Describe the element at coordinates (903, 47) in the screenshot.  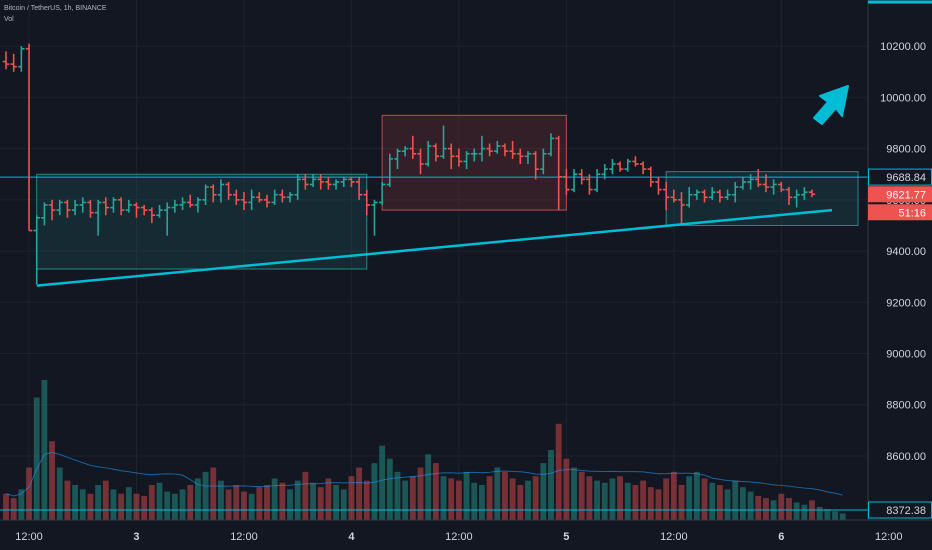
I see `price-tick-label: 10200.00` at that location.